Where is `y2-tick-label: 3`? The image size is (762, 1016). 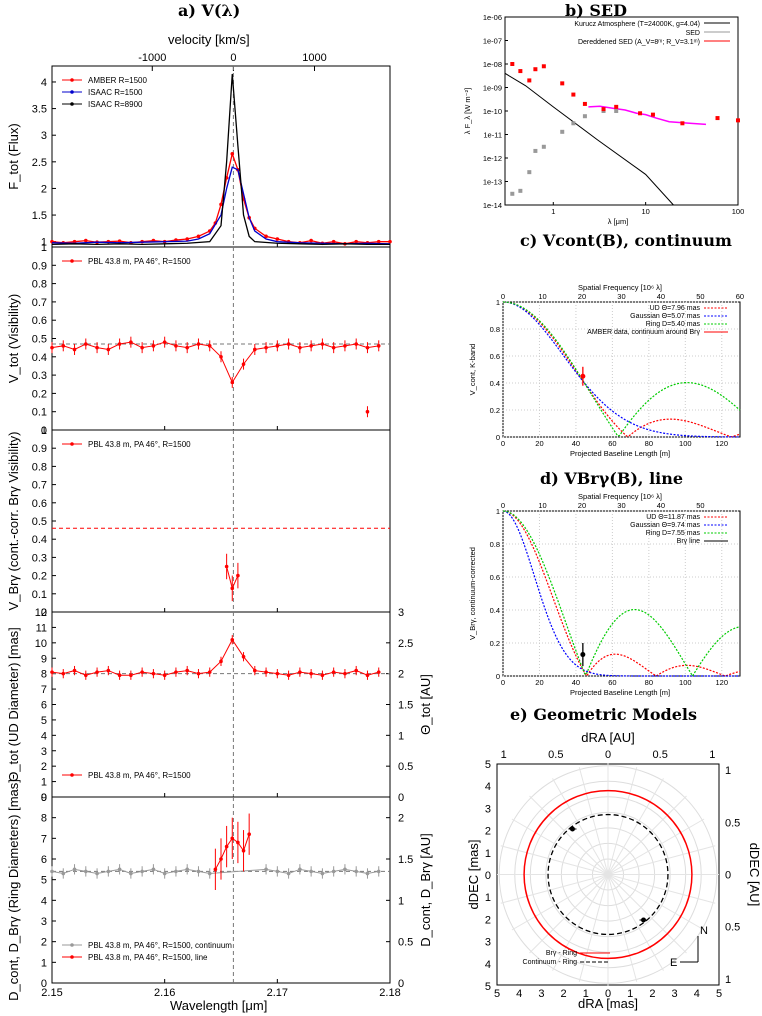
y2-tick-label: 3 is located at coordinates (401, 613).